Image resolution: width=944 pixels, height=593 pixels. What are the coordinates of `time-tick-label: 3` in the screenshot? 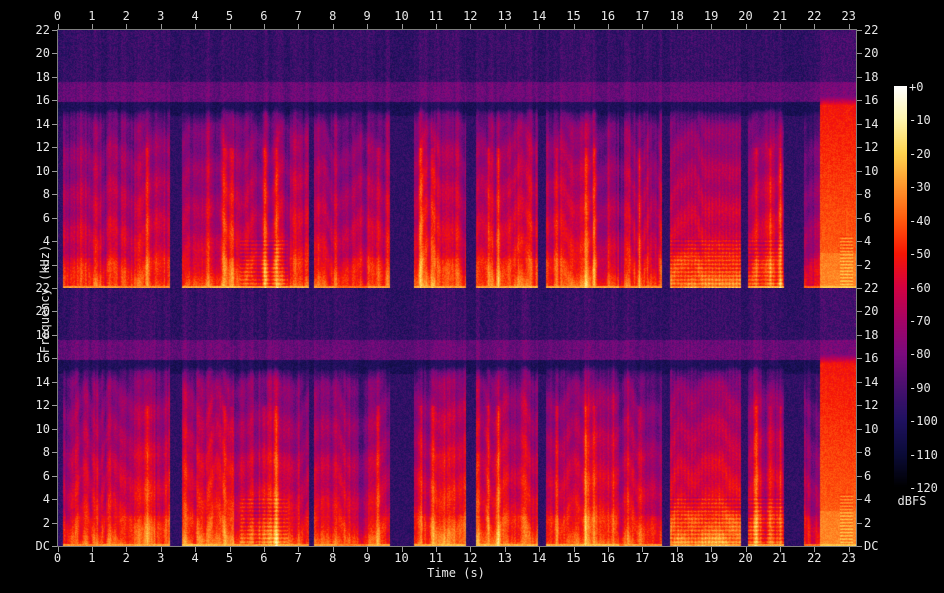 It's located at (161, 16).